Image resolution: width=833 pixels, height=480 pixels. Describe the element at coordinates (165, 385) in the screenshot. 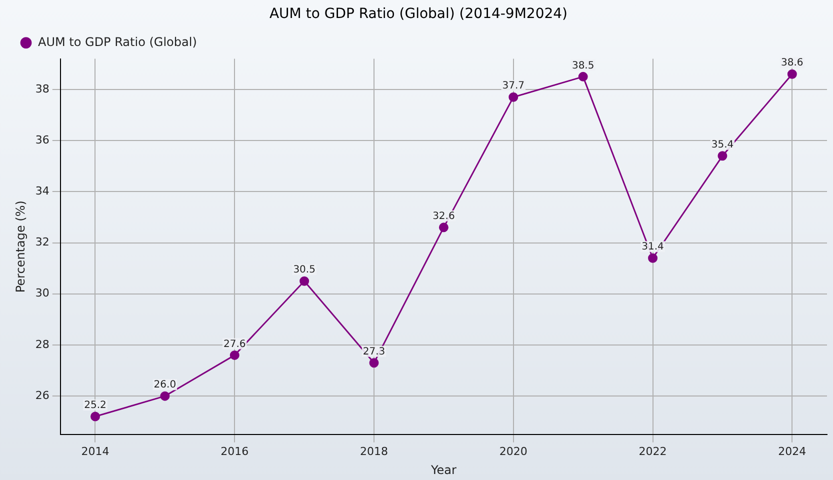

I see `data-label: 26.0` at that location.